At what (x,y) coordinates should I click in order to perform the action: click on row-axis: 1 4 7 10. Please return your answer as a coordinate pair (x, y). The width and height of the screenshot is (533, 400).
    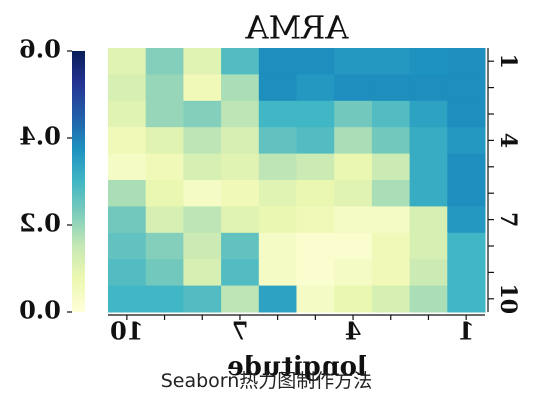
    Looking at the image, I should click on (504, 181).